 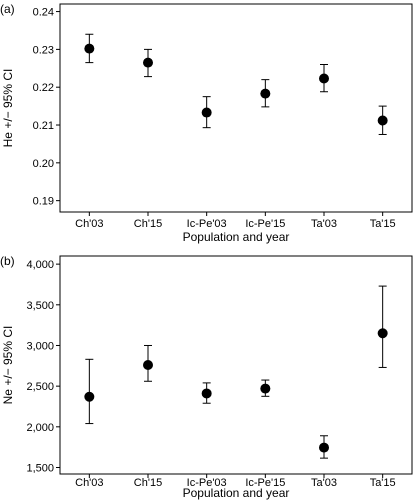 I want to click on panel-a-y-axis-title: He +/− 95% CI, so click(x=8, y=108).